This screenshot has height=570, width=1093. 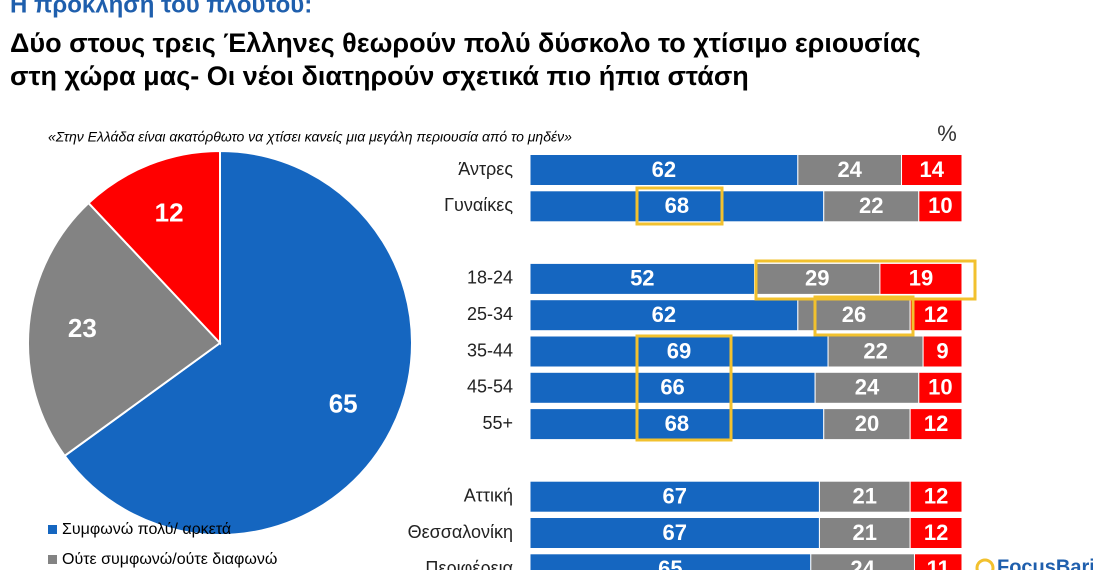 What do you see at coordinates (497, 423) in the screenshot?
I see `category-label: 55+` at bounding box center [497, 423].